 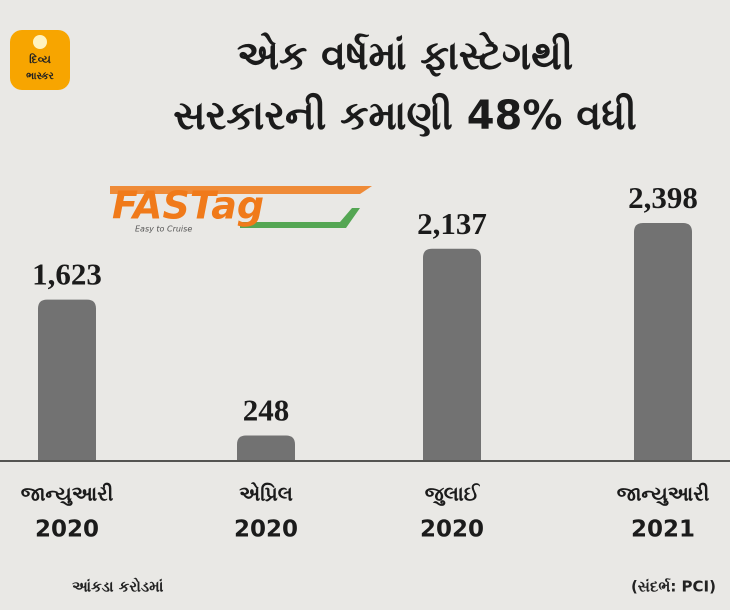 I want to click on x-tick-label: જુલાઈ, so click(x=453, y=494).